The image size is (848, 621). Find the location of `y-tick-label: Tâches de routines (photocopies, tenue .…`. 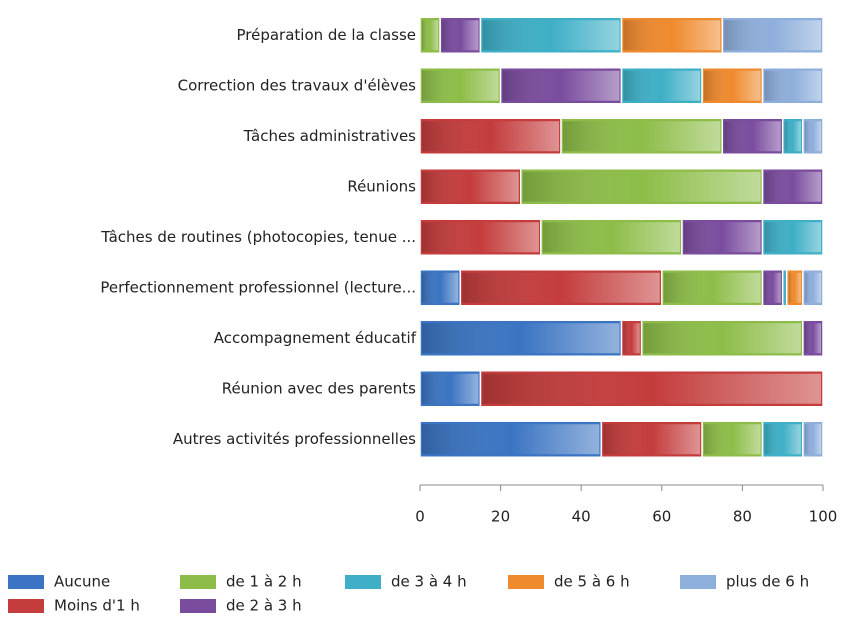

y-tick-label: Tâches de routines (photocopies, tenue .… is located at coordinates (258, 237).